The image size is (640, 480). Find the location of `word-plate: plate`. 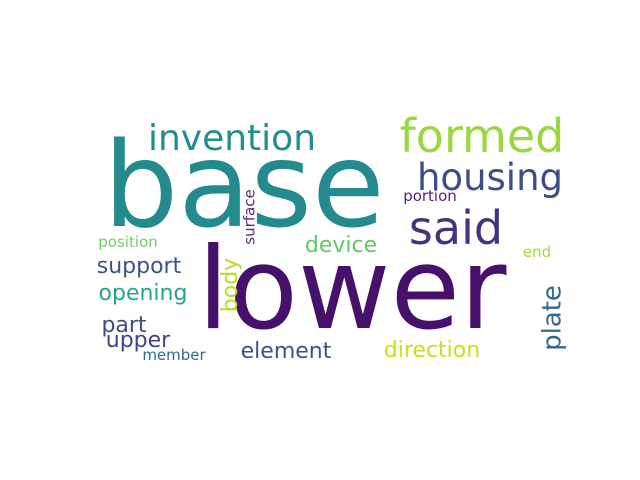

word-plate: plate is located at coordinates (553, 318).